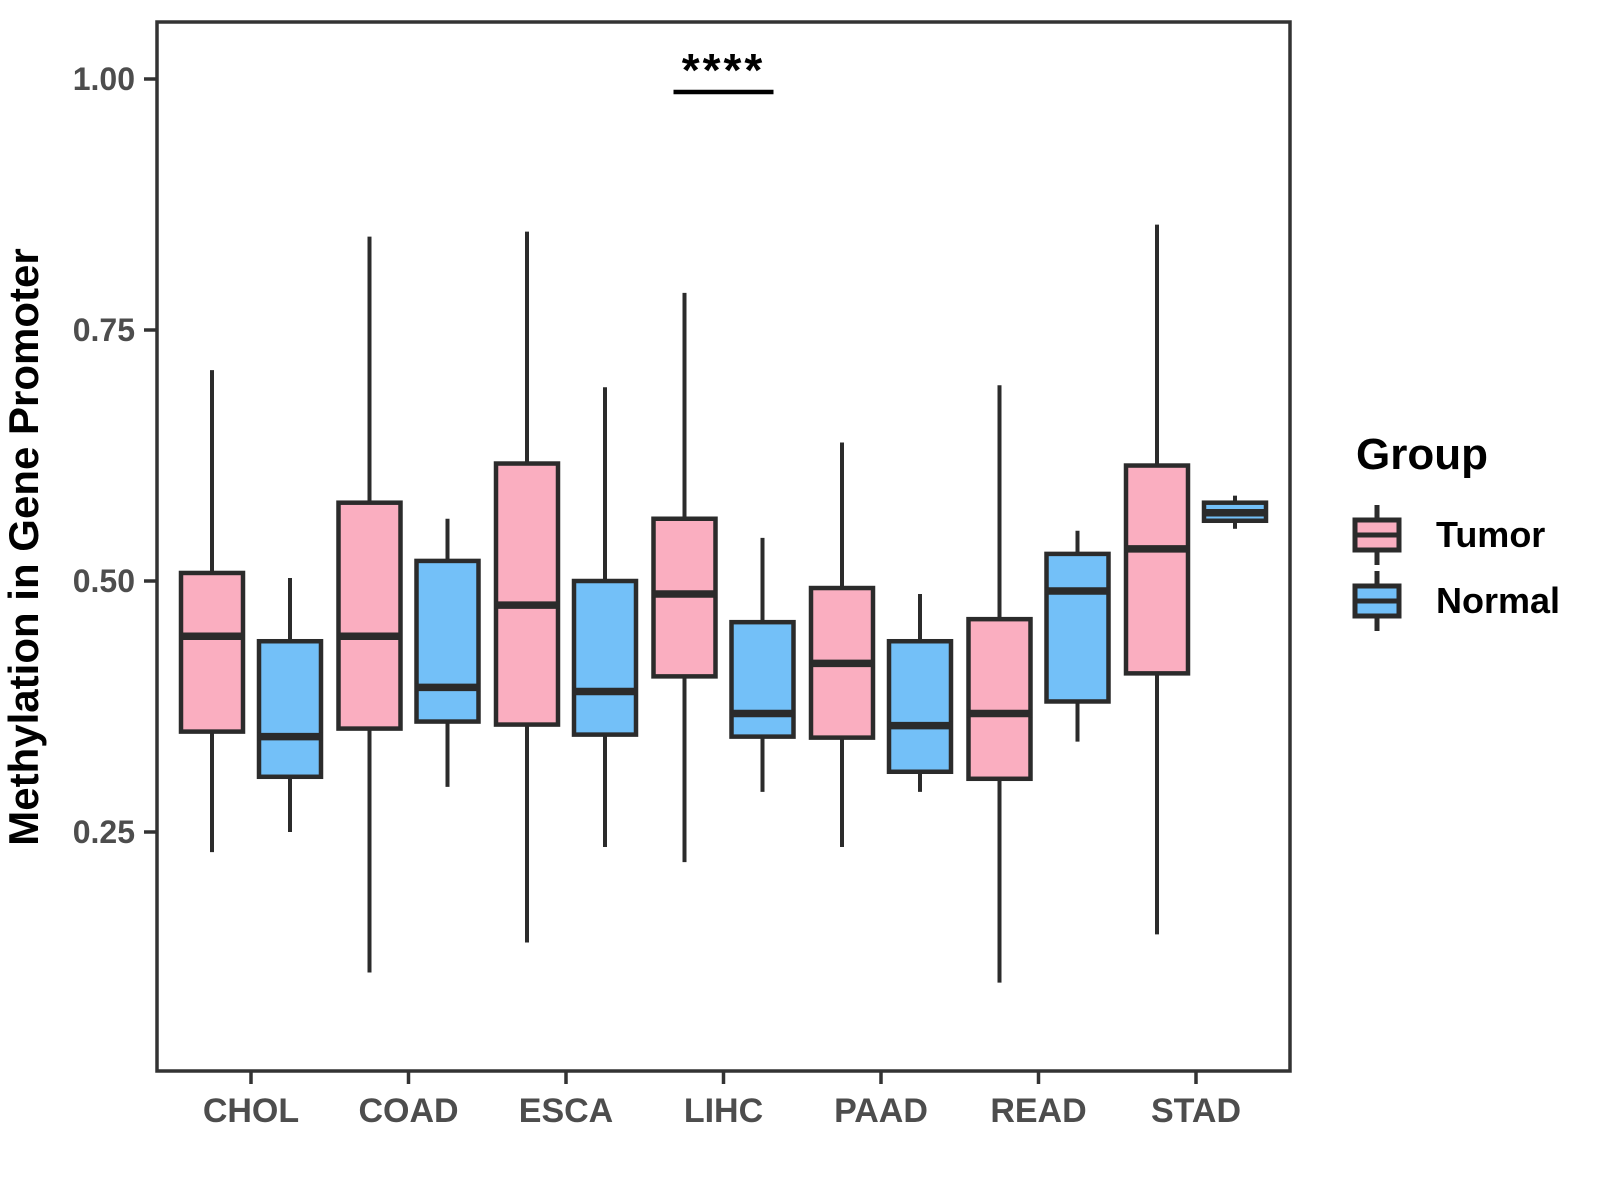 The width and height of the screenshot is (1600, 1200). I want to click on box-STAD-Tumor, so click(1157, 569).